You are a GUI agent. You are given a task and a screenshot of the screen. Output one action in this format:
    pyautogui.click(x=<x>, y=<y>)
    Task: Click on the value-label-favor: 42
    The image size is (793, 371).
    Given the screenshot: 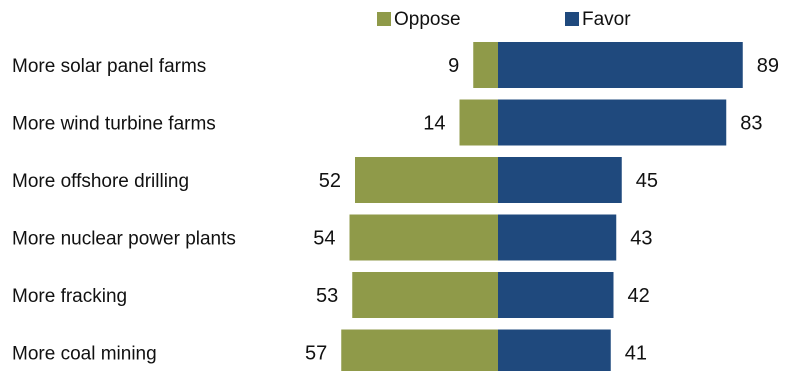 What is the action you would take?
    pyautogui.click(x=639, y=296)
    